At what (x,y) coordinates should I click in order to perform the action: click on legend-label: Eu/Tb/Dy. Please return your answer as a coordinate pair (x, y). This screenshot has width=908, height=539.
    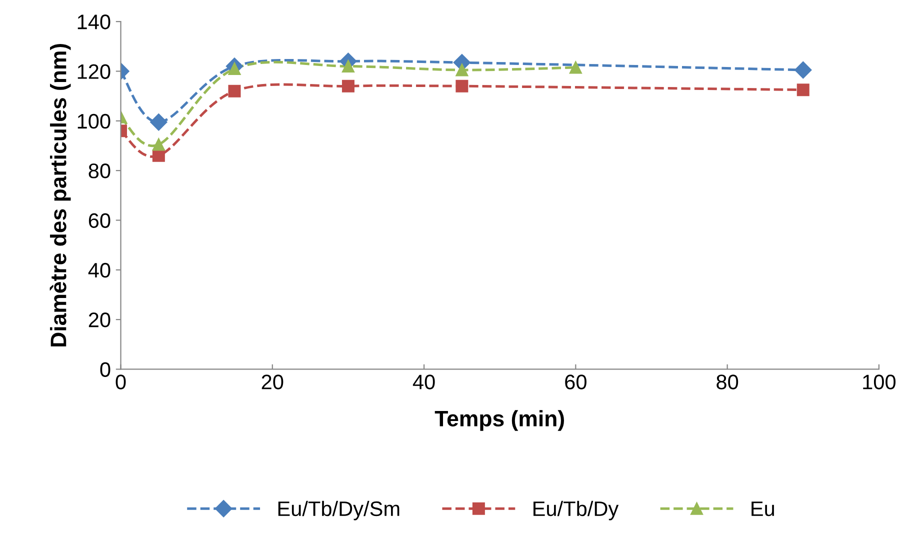
    Looking at the image, I should click on (576, 510).